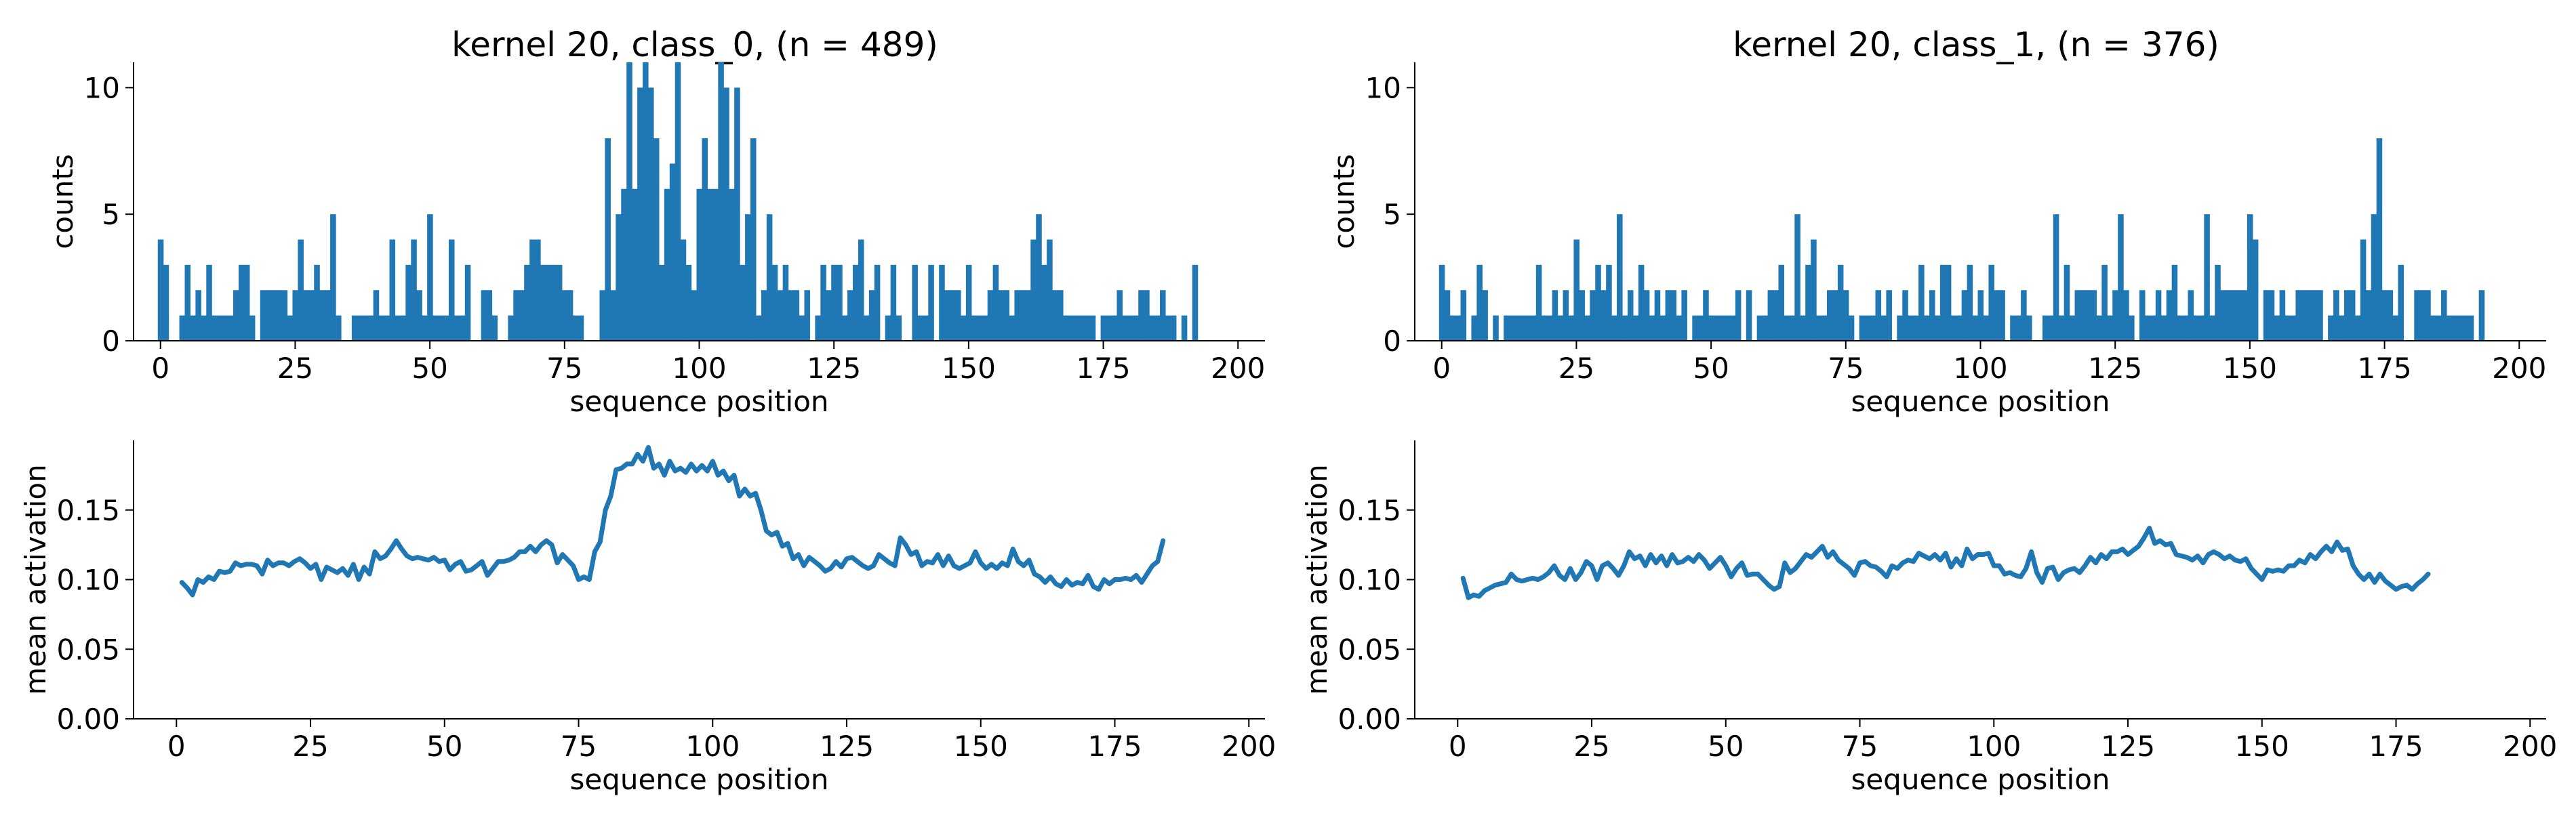  I want to click on x-tick-label: 175, so click(2384, 368).